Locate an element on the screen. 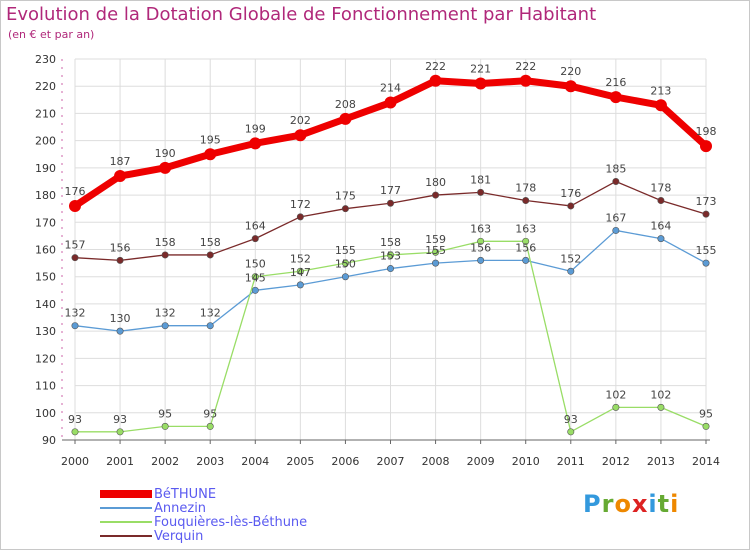  legend-item: Verquin is located at coordinates (152, 536).